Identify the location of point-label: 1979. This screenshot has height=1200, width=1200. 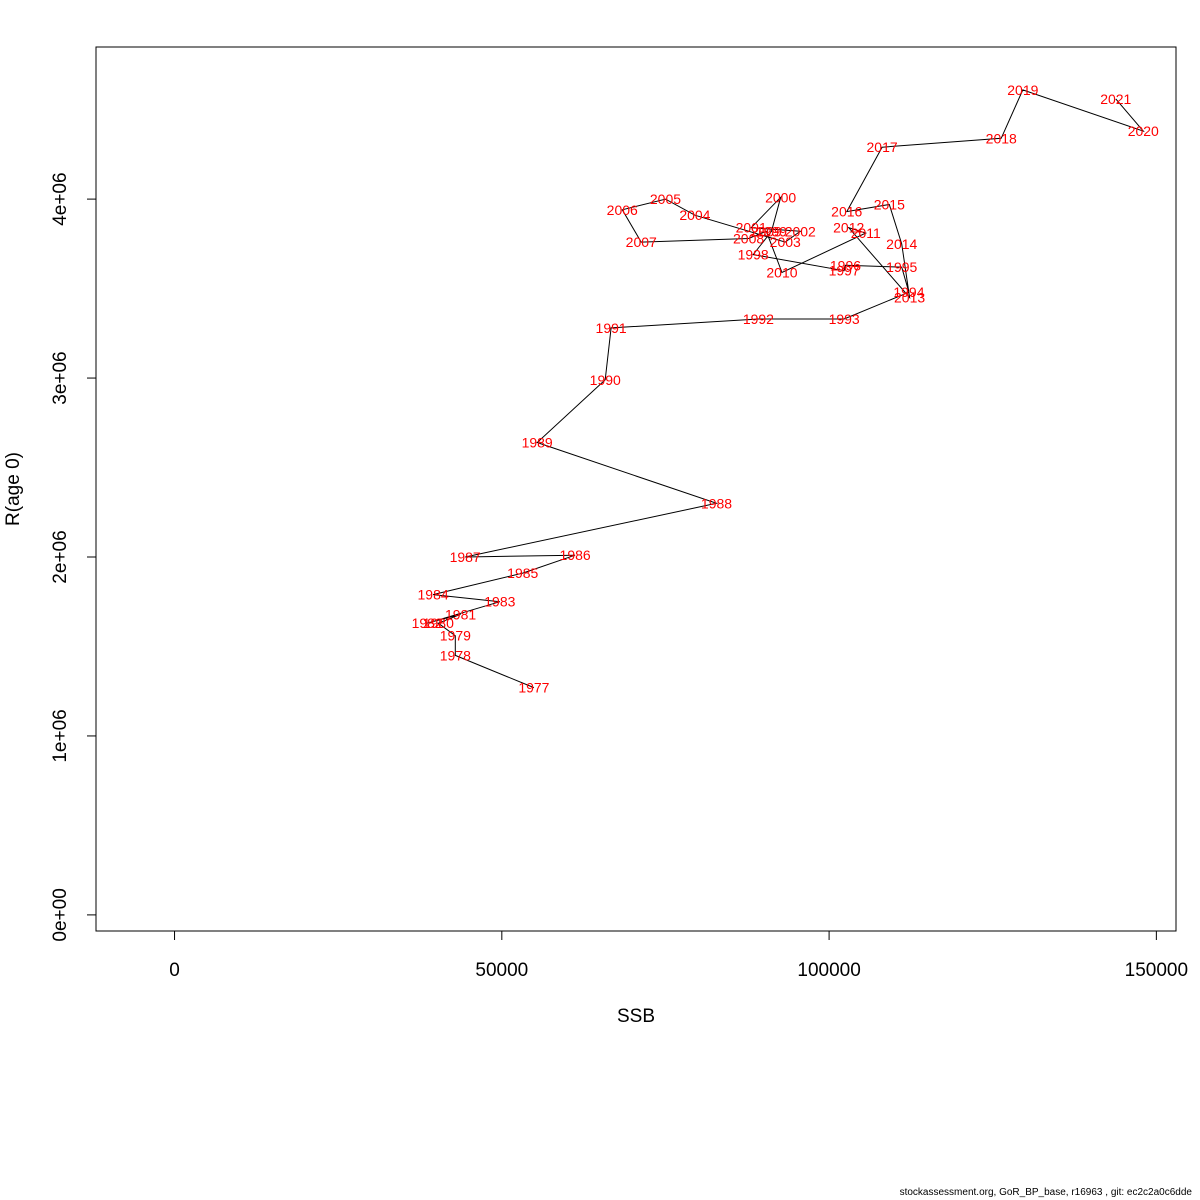
(455, 636).